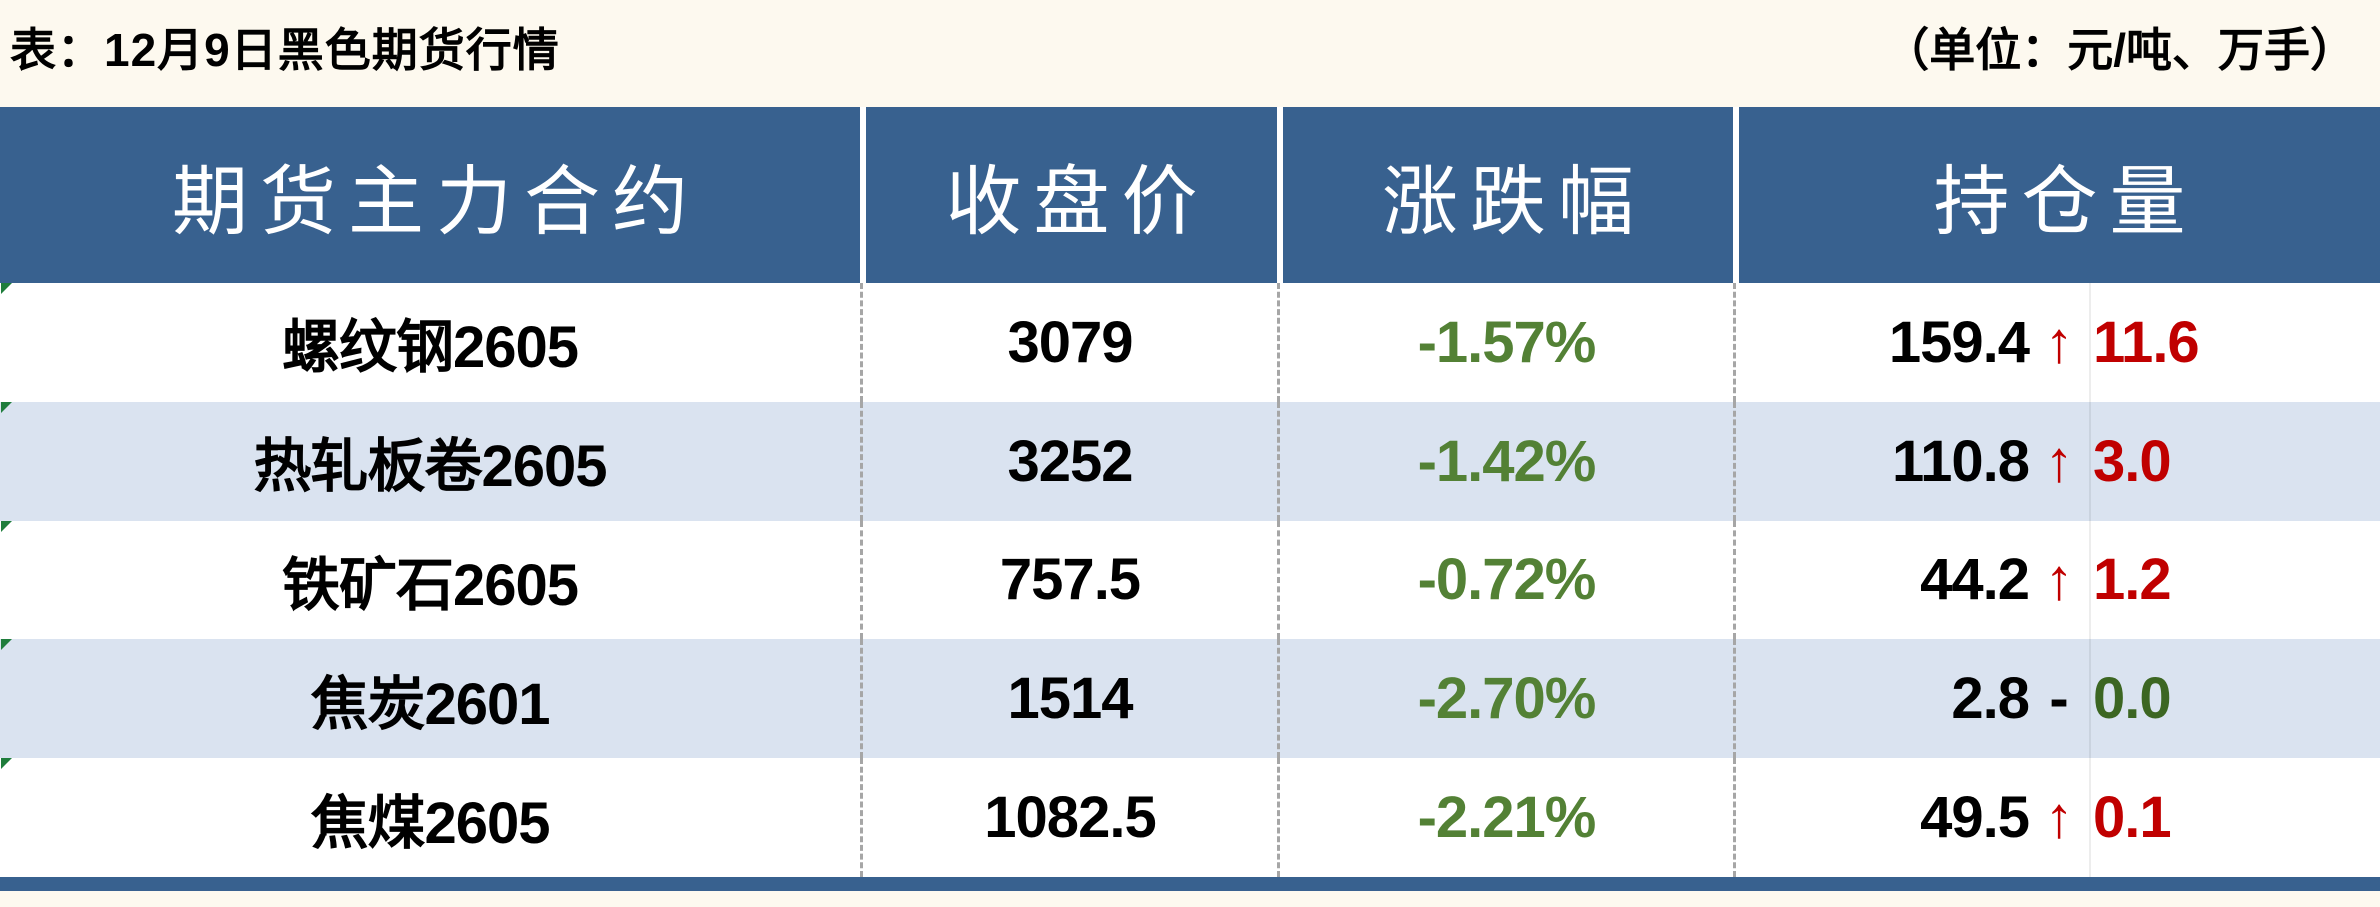 This screenshot has height=907, width=2380. I want to click on open-interest-right: 11.6, so click(2234, 342).